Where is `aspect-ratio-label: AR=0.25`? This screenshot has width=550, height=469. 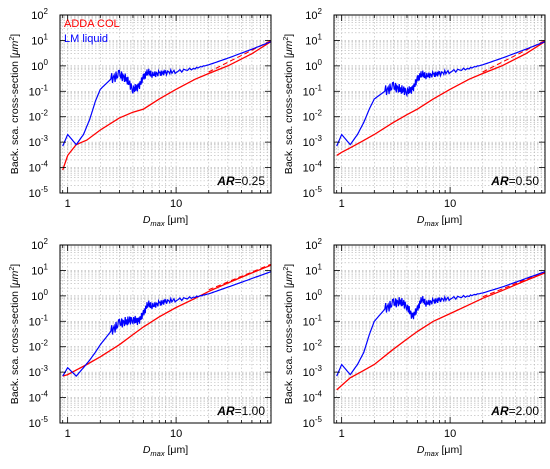 aspect-ratio-label: AR=0.25 is located at coordinates (240, 181).